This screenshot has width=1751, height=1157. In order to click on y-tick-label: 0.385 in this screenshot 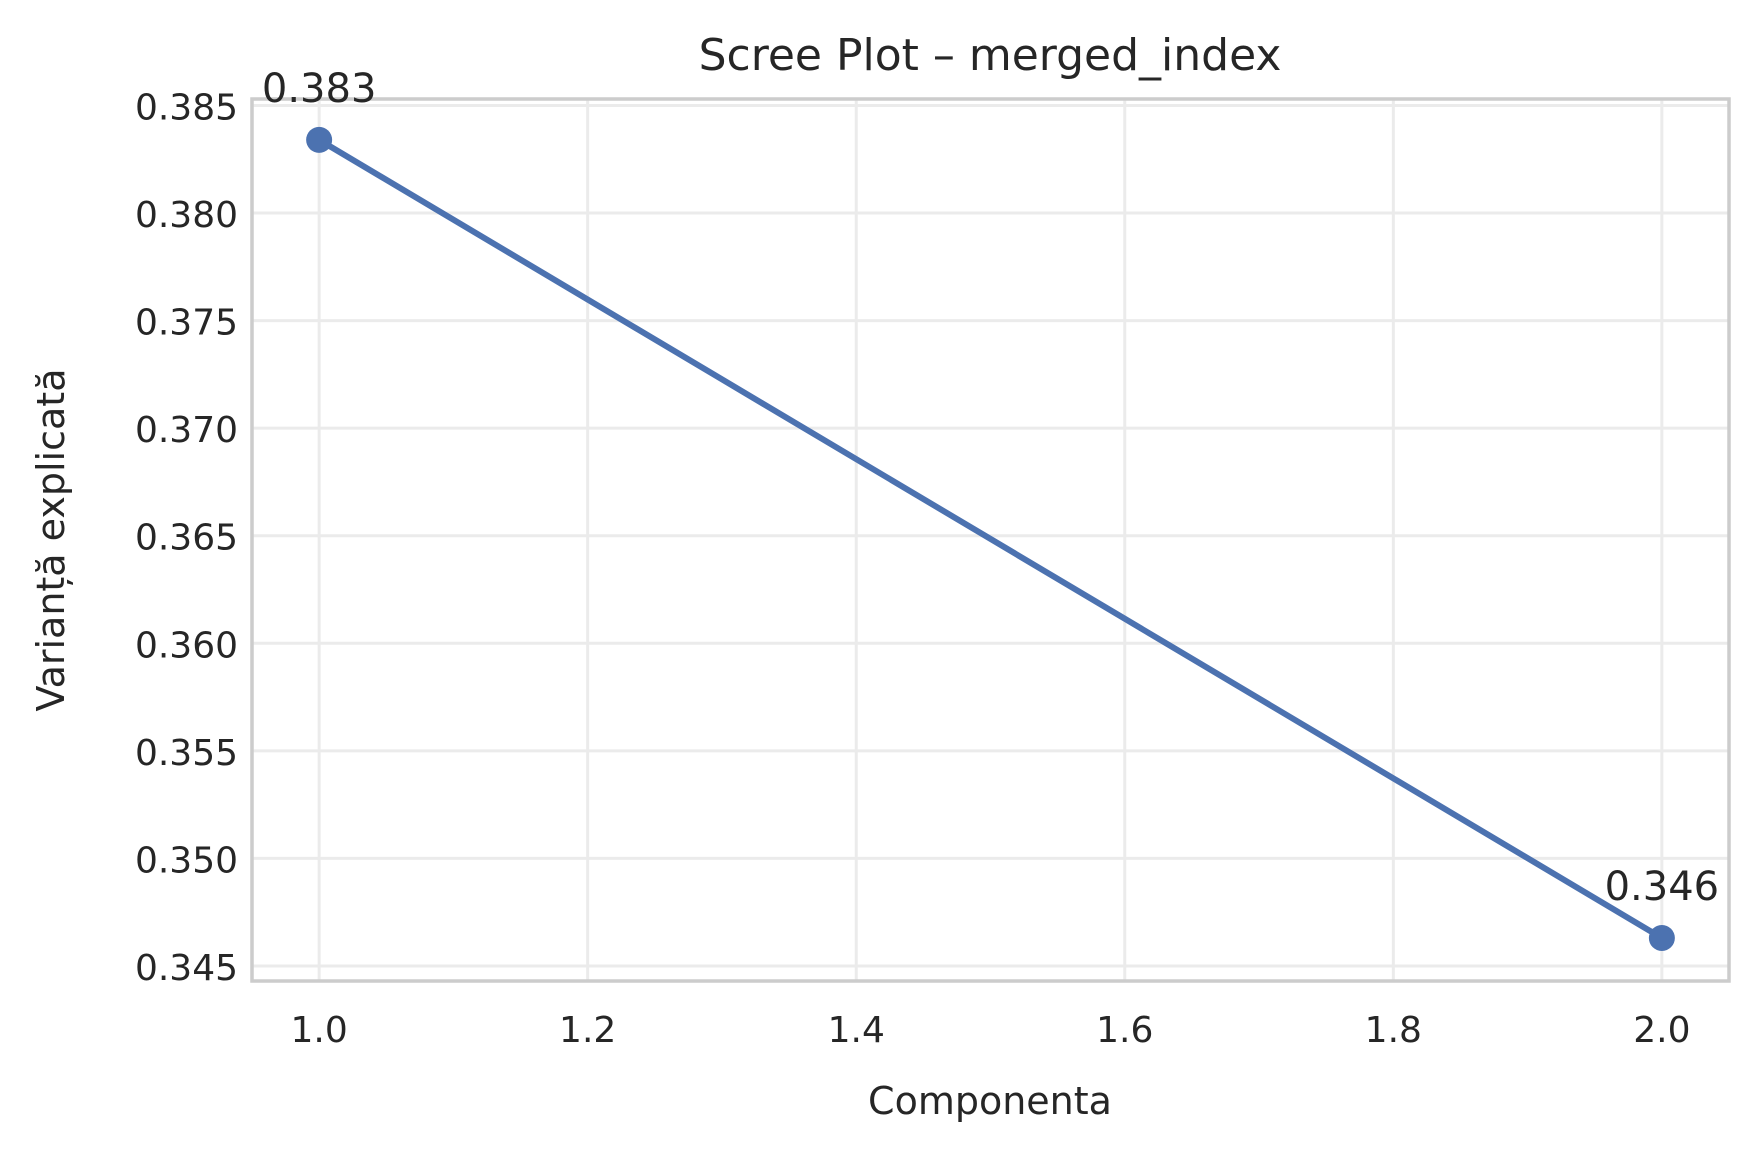, I will do `click(186, 107)`.